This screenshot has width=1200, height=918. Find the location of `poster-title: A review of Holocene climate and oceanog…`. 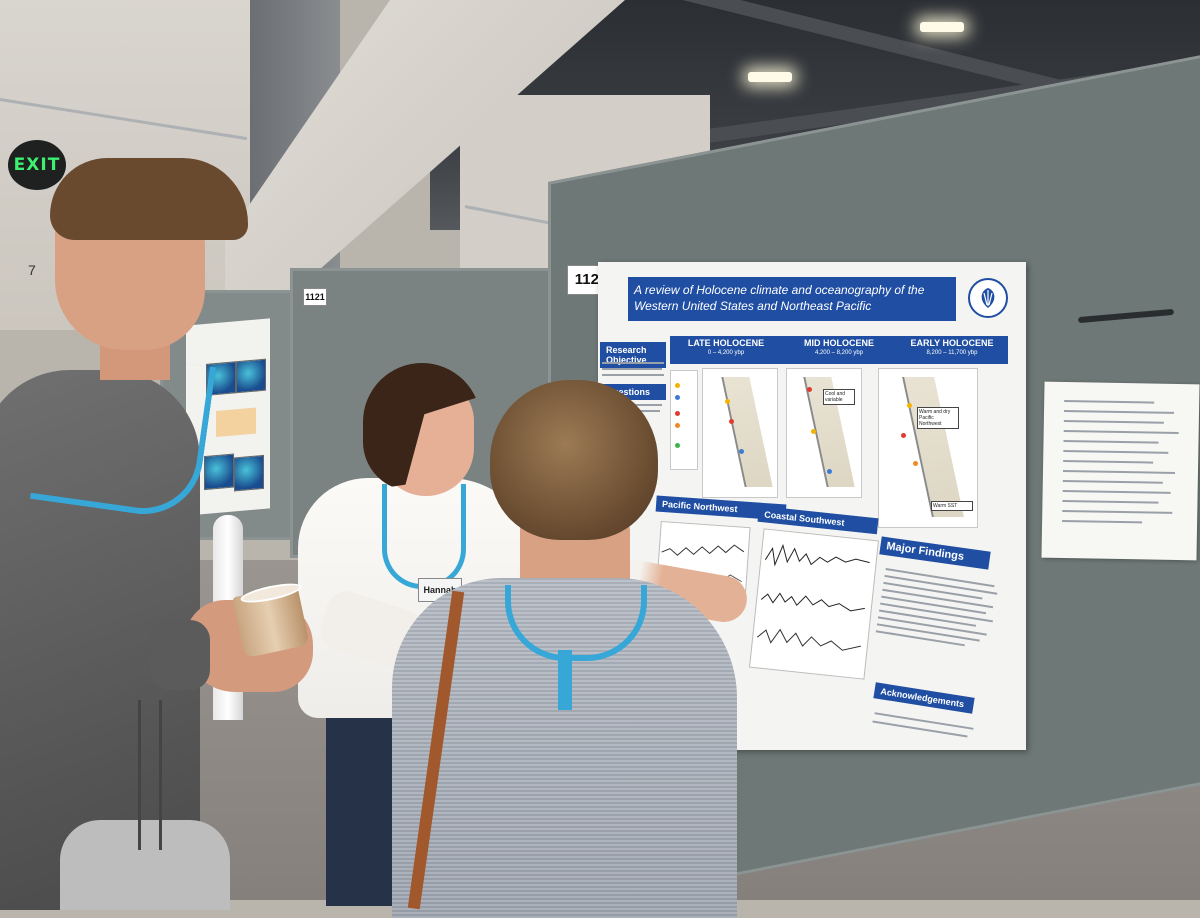

poster-title: A review of Holocene climate and oceanog… is located at coordinates (792, 299).